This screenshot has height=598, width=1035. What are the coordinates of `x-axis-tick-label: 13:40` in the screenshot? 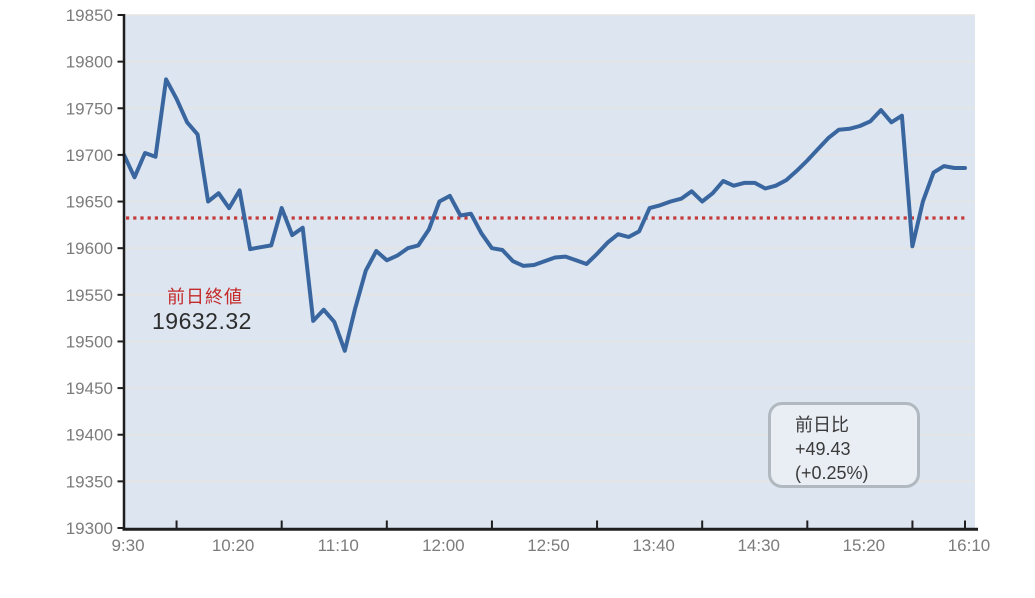 It's located at (653, 545).